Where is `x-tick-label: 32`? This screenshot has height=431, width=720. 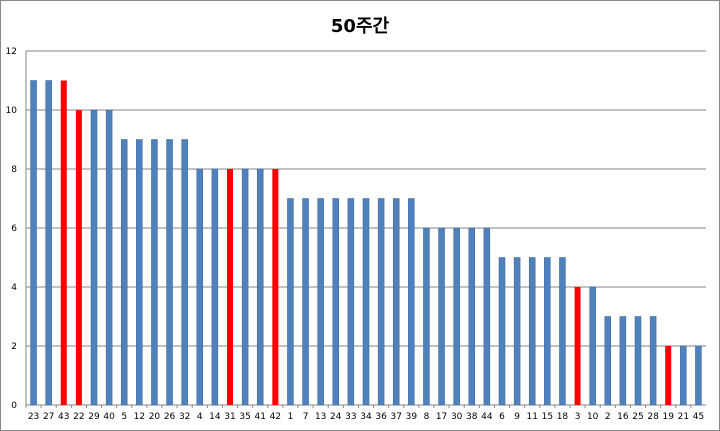 x-tick-label: 32 is located at coordinates (184, 417).